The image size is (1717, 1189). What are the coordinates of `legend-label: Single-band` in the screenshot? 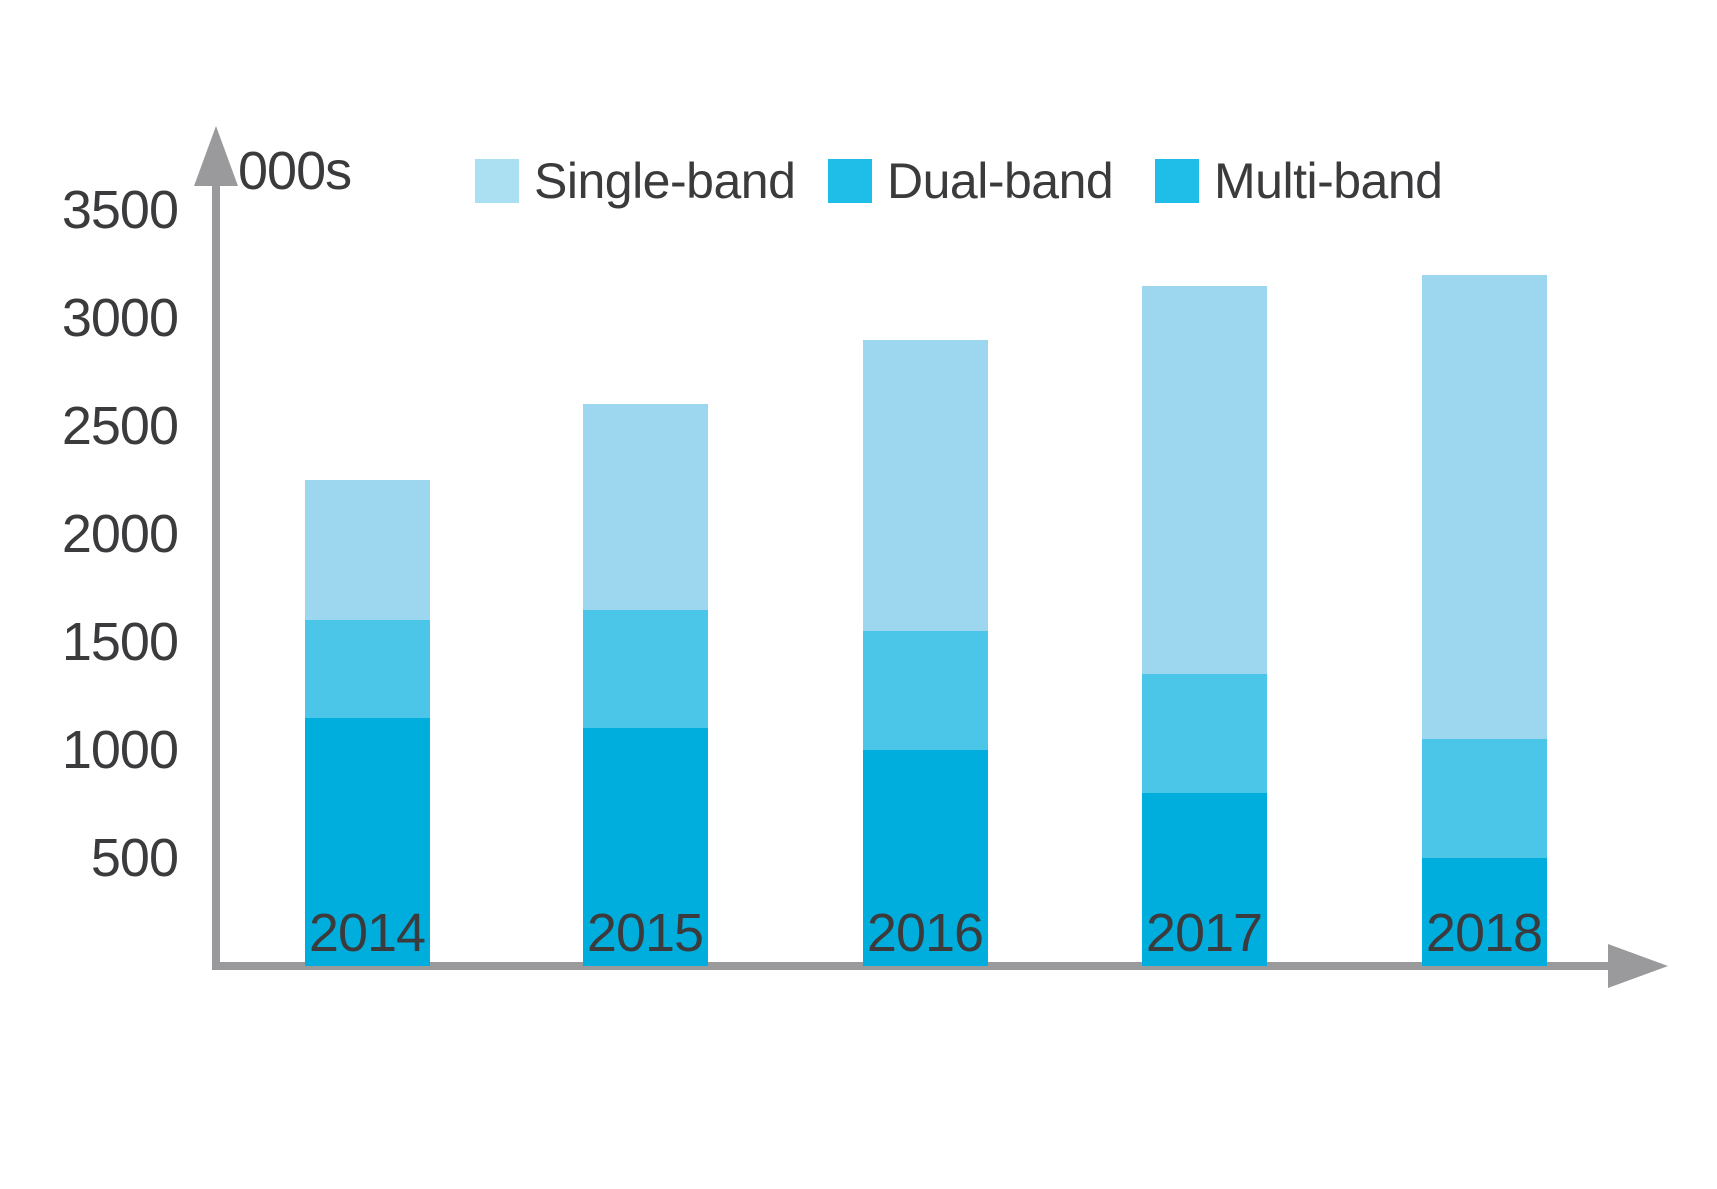 It's located at (665, 181).